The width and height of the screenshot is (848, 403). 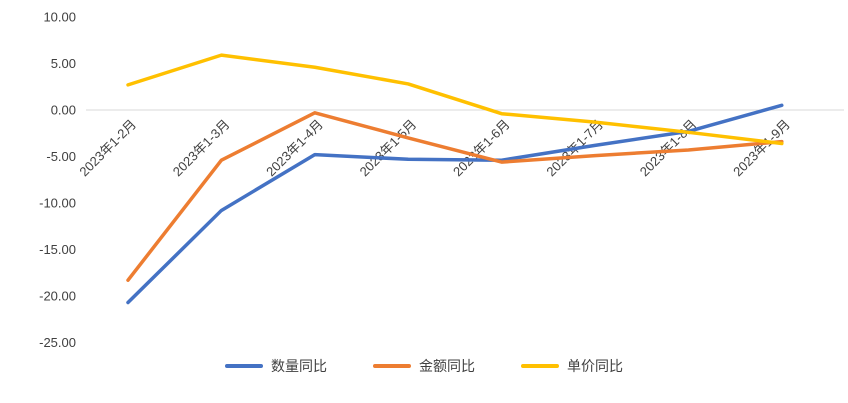 What do you see at coordinates (63, 63) in the screenshot?
I see `y-axis-tick-label: 5.00` at bounding box center [63, 63].